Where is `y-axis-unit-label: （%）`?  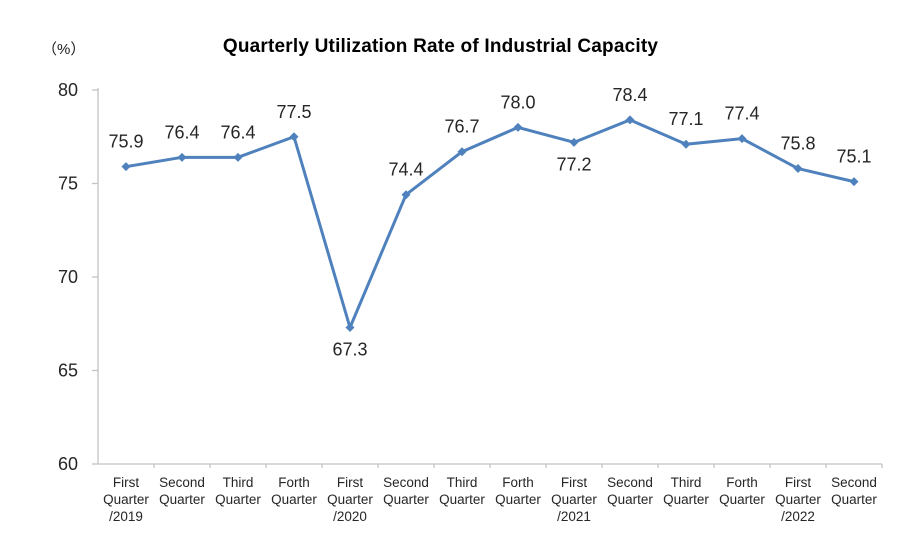 y-axis-unit-label: （%） is located at coordinates (64, 49).